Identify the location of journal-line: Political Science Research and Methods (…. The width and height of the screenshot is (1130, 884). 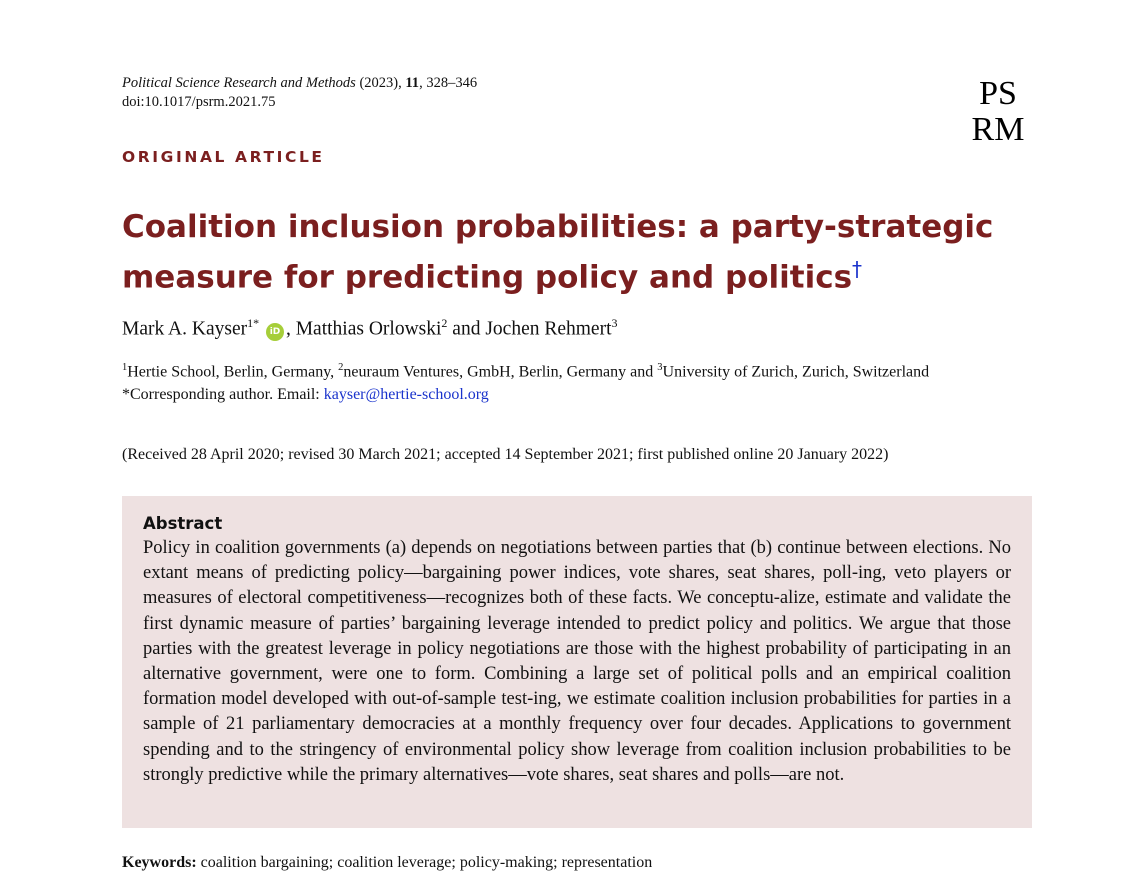
(299, 83).